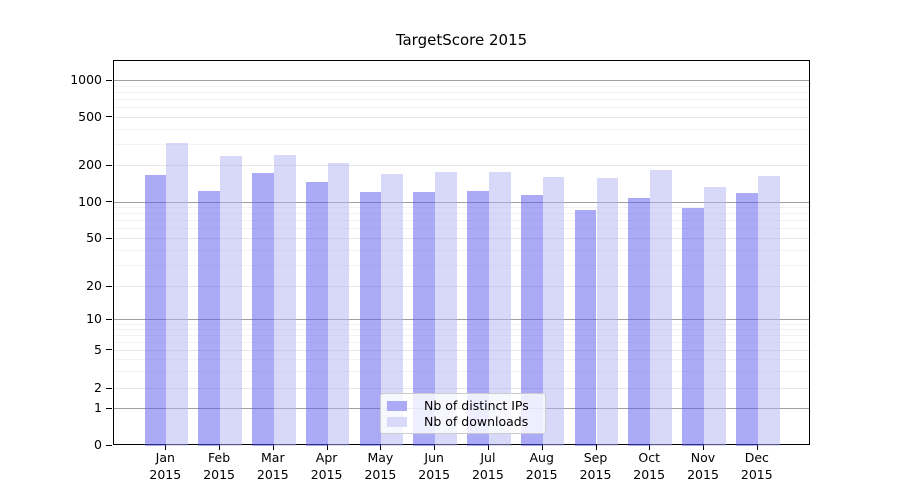 This screenshot has height=500, width=900. What do you see at coordinates (392, 310) in the screenshot?
I see `bar-downloads-may` at bounding box center [392, 310].